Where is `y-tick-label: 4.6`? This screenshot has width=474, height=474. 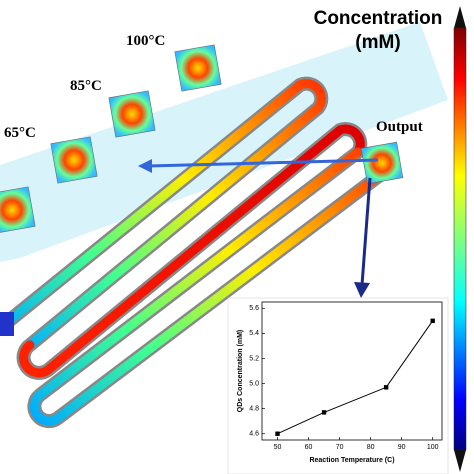
y-tick-label: 4.6 is located at coordinates (254, 434).